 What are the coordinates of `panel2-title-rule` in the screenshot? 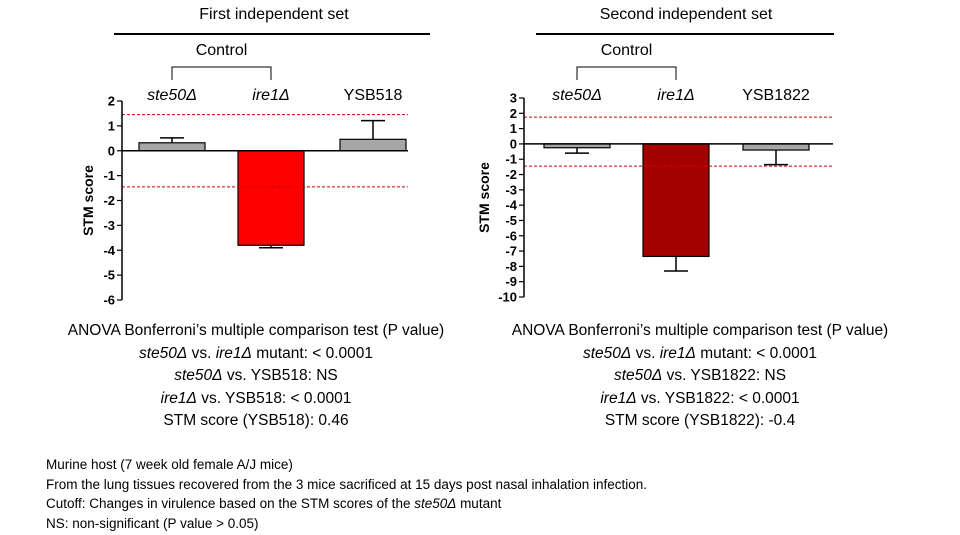 It's located at (685, 34).